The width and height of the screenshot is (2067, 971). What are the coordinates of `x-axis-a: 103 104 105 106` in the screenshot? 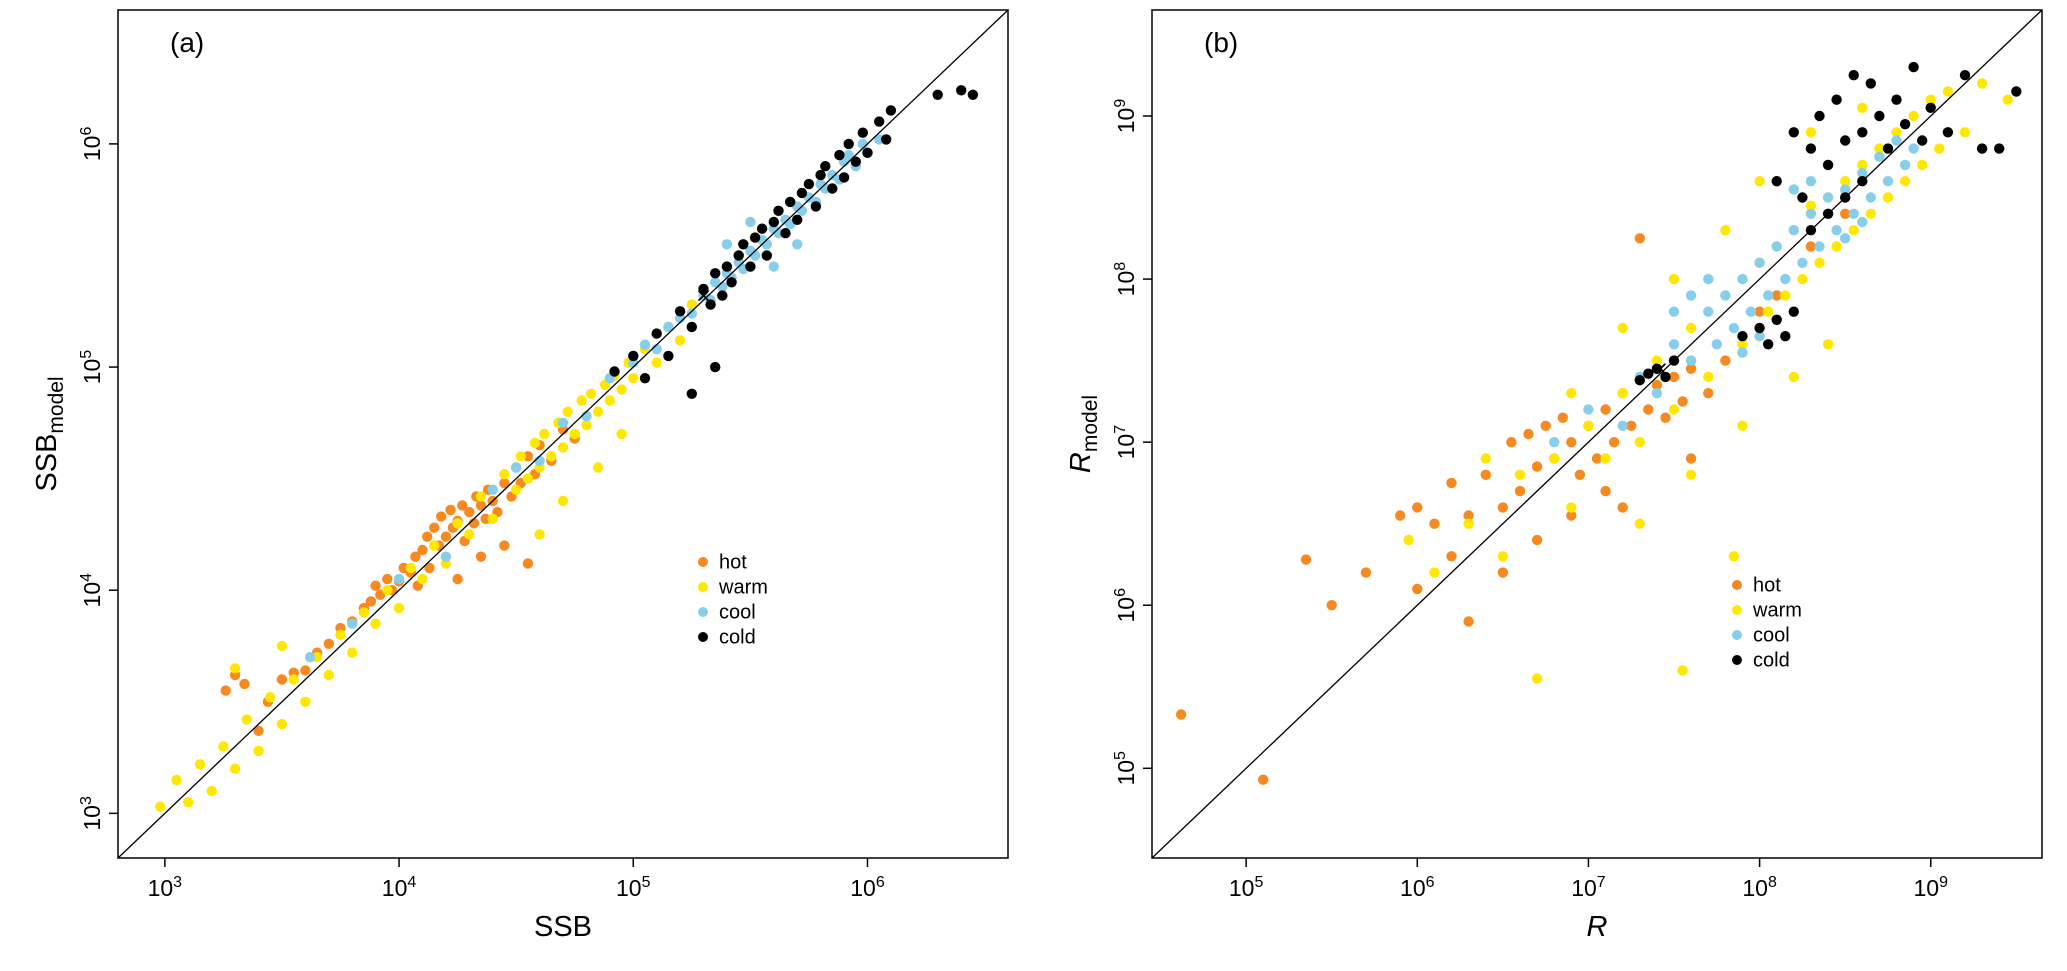 It's located at (516, 879).